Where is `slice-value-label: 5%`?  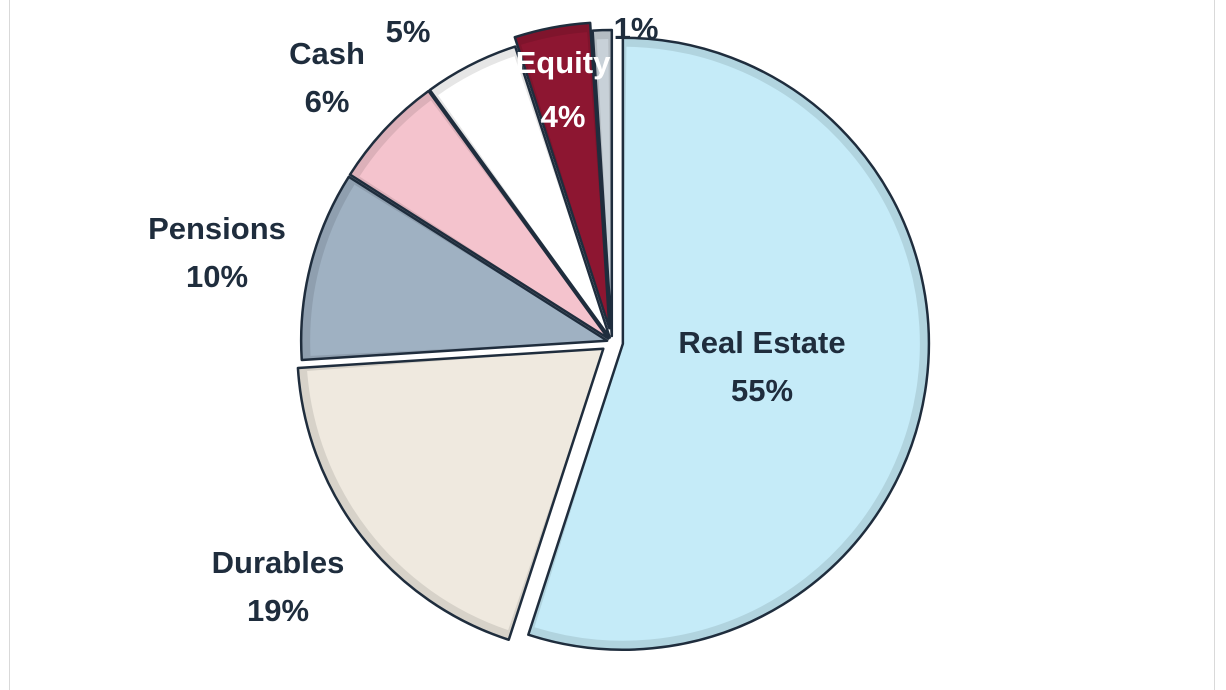 slice-value-label: 5% is located at coordinates (408, 31).